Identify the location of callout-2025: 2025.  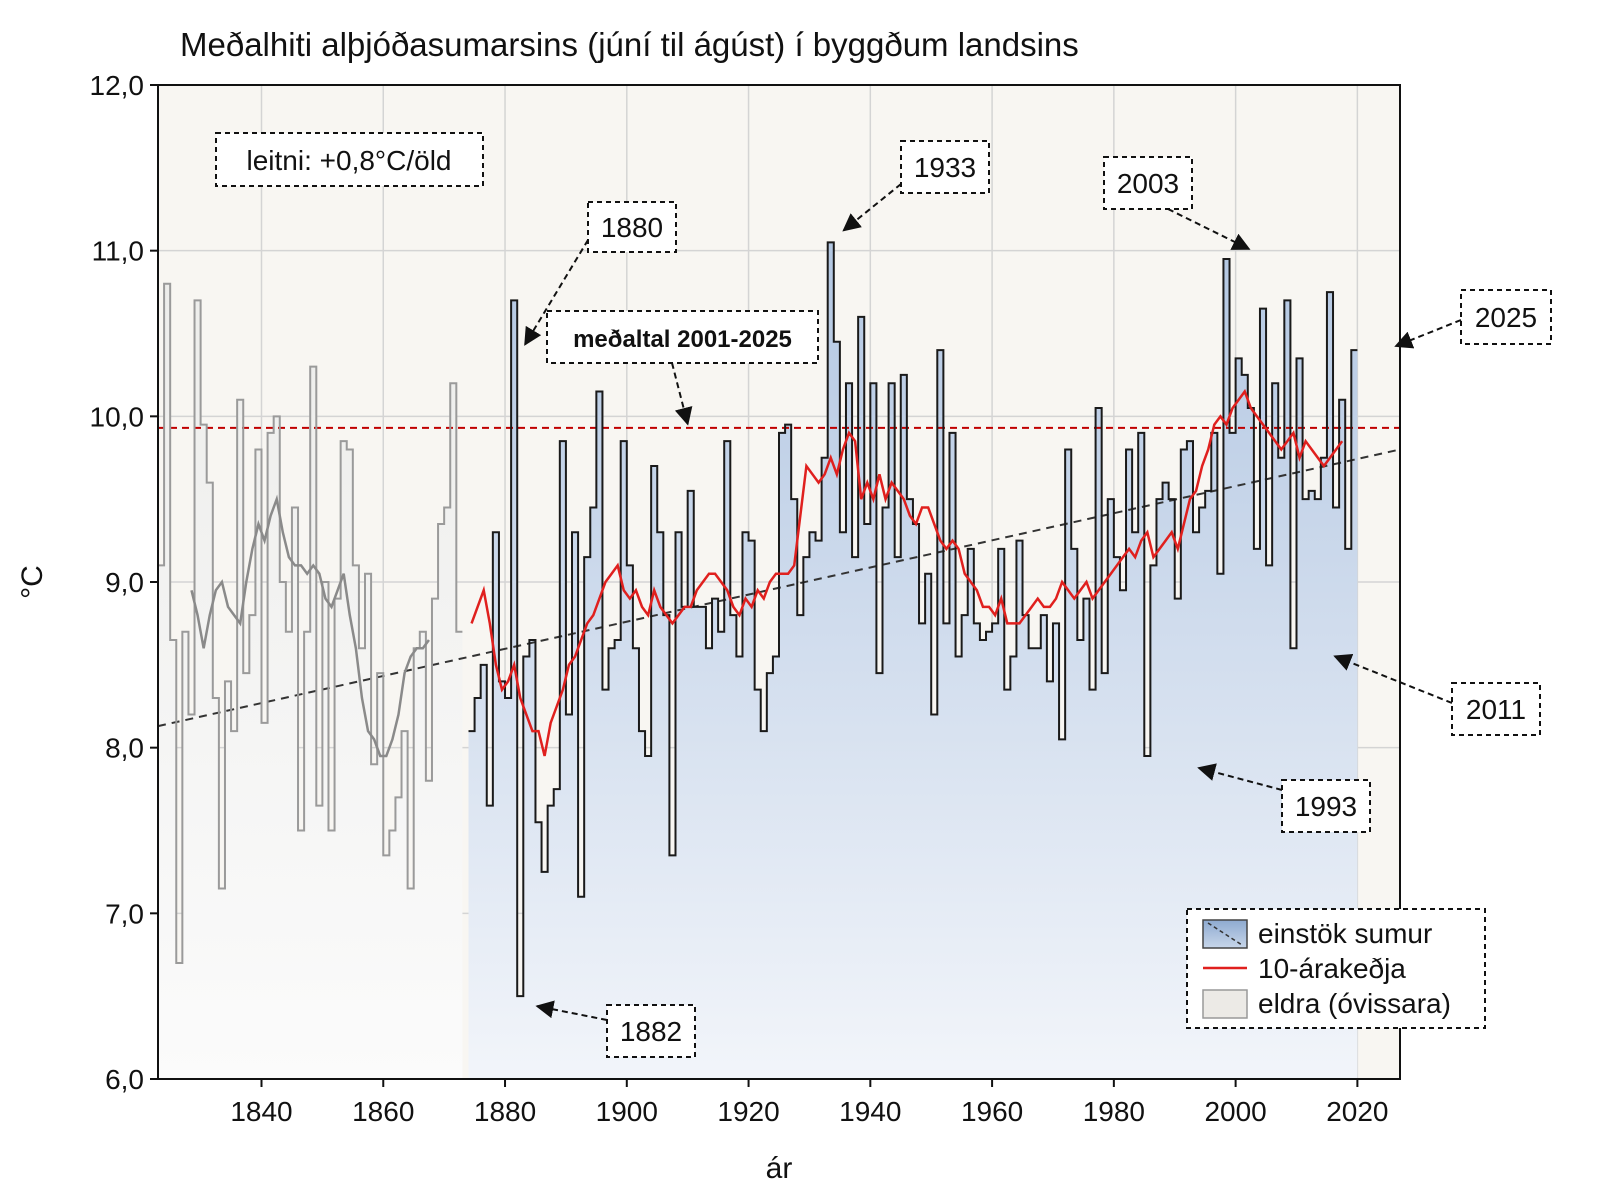
(1473, 319).